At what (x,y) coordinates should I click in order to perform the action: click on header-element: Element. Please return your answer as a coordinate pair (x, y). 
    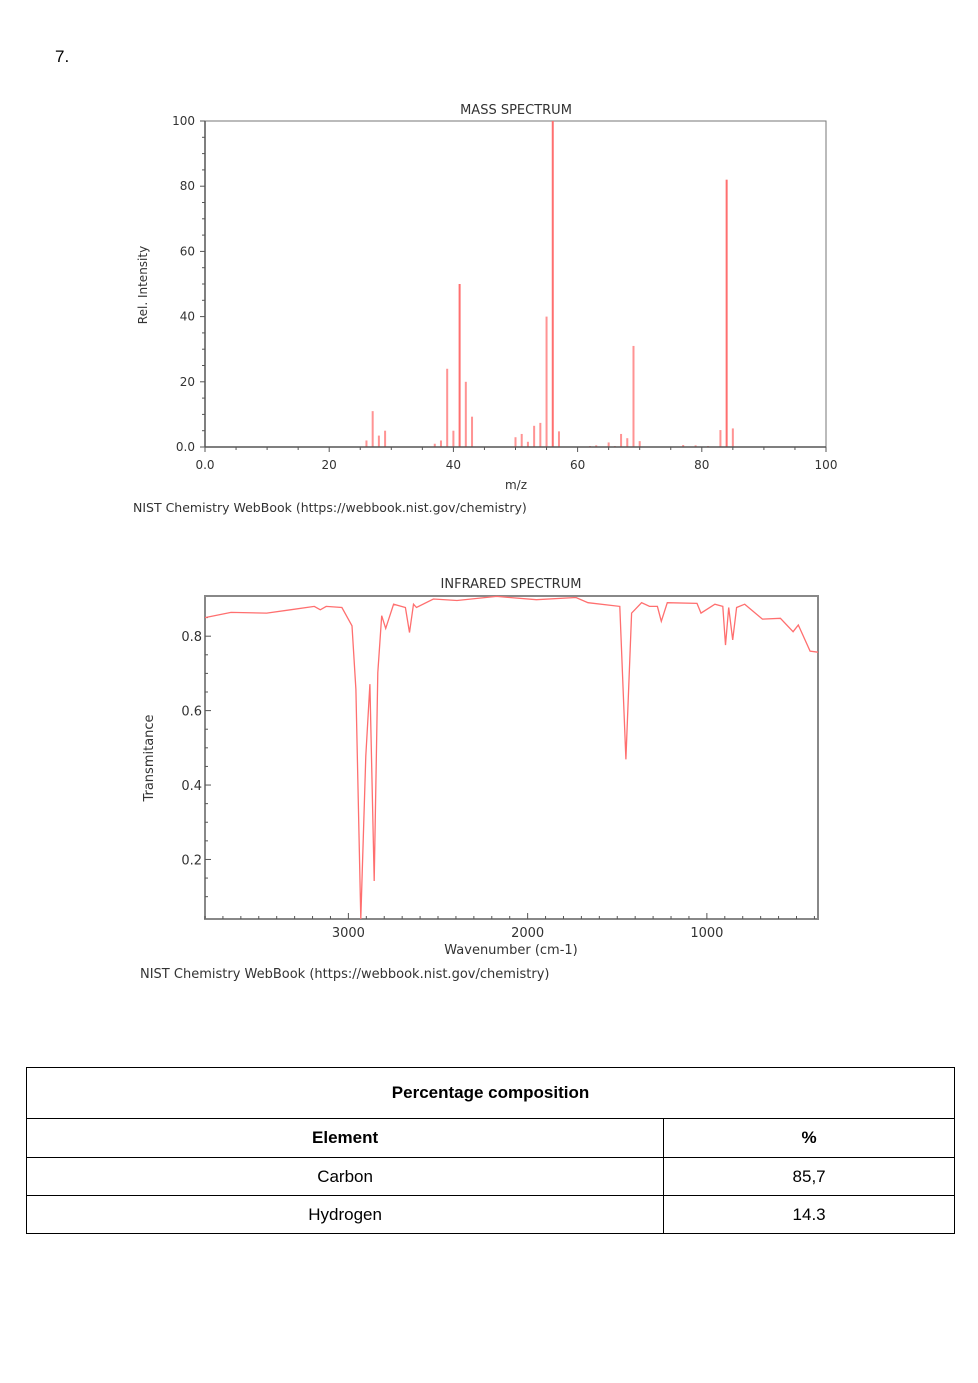
    Looking at the image, I should click on (345, 1138).